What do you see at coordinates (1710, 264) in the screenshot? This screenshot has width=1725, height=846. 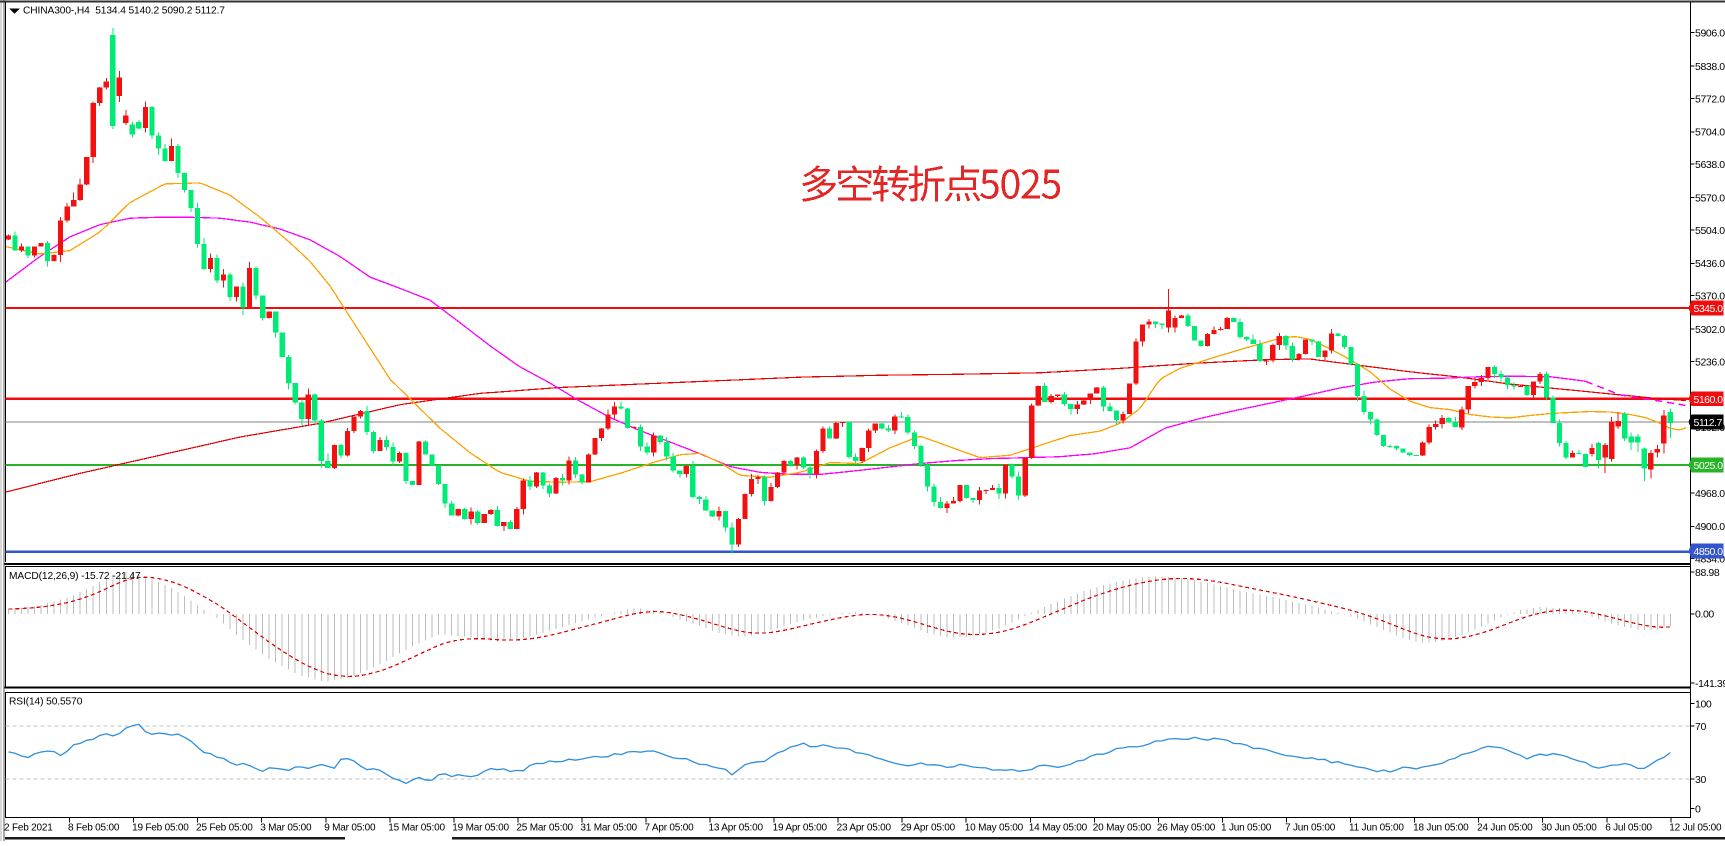 I see `svg-text: 5436.0` at bounding box center [1710, 264].